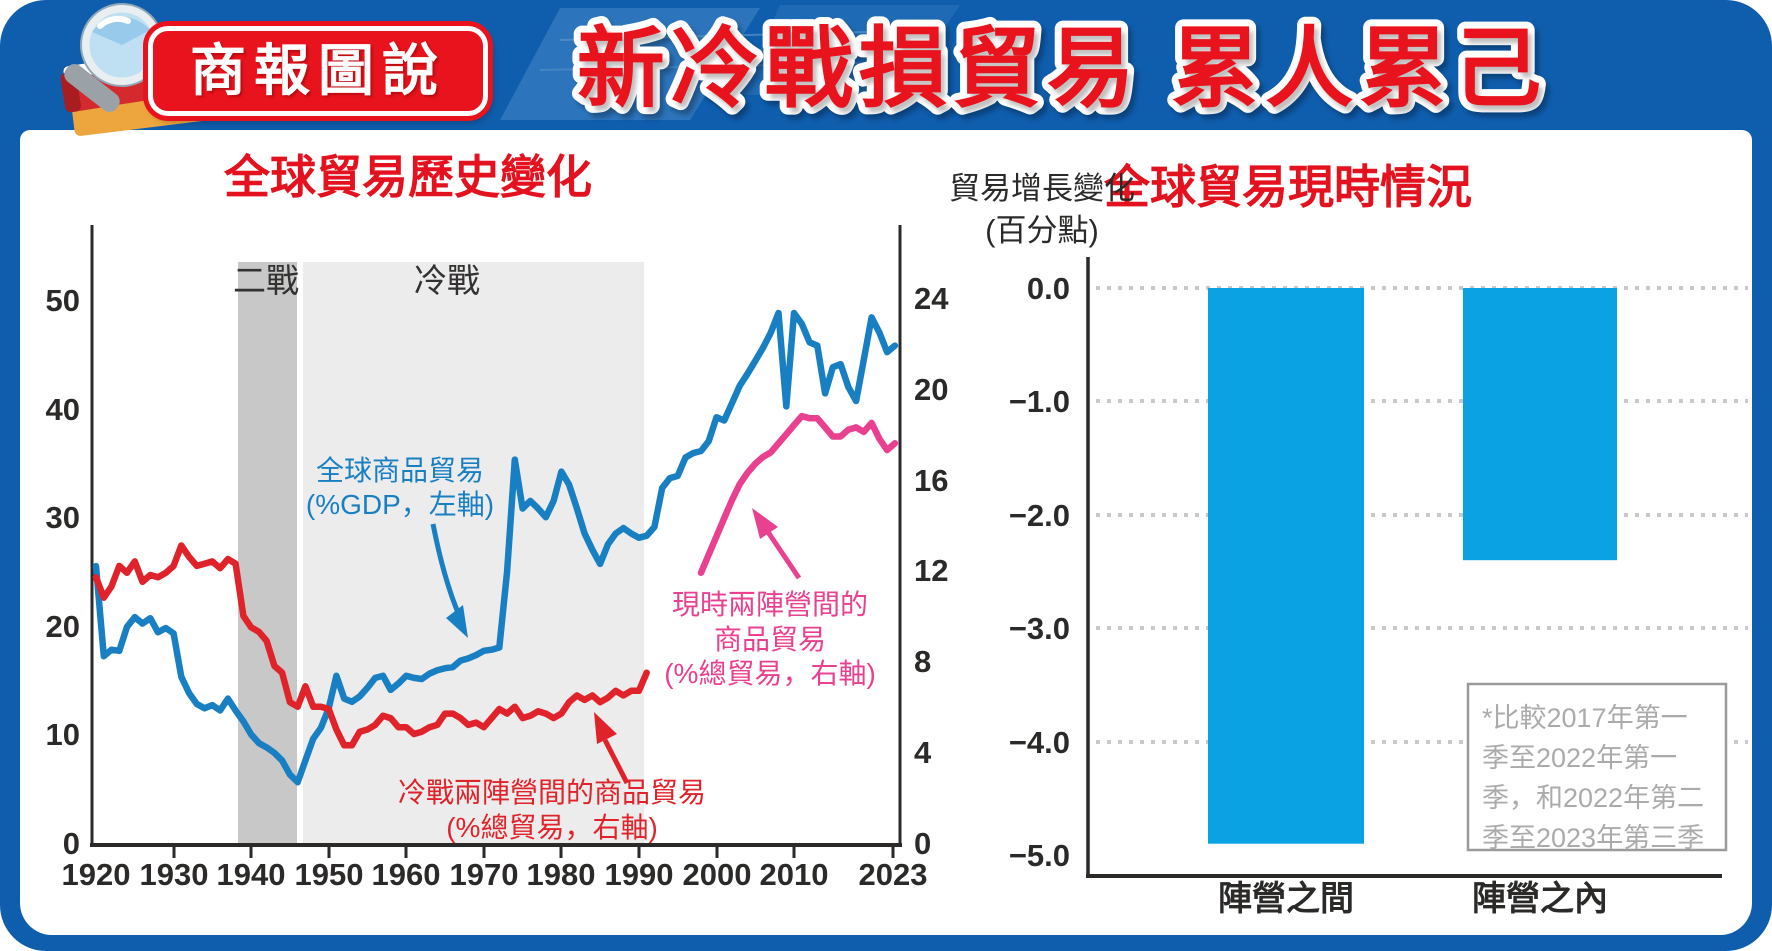 This screenshot has height=951, width=1772. What do you see at coordinates (1585, 718) in the screenshot?
I see `footnote-line: *比較2017年第一` at bounding box center [1585, 718].